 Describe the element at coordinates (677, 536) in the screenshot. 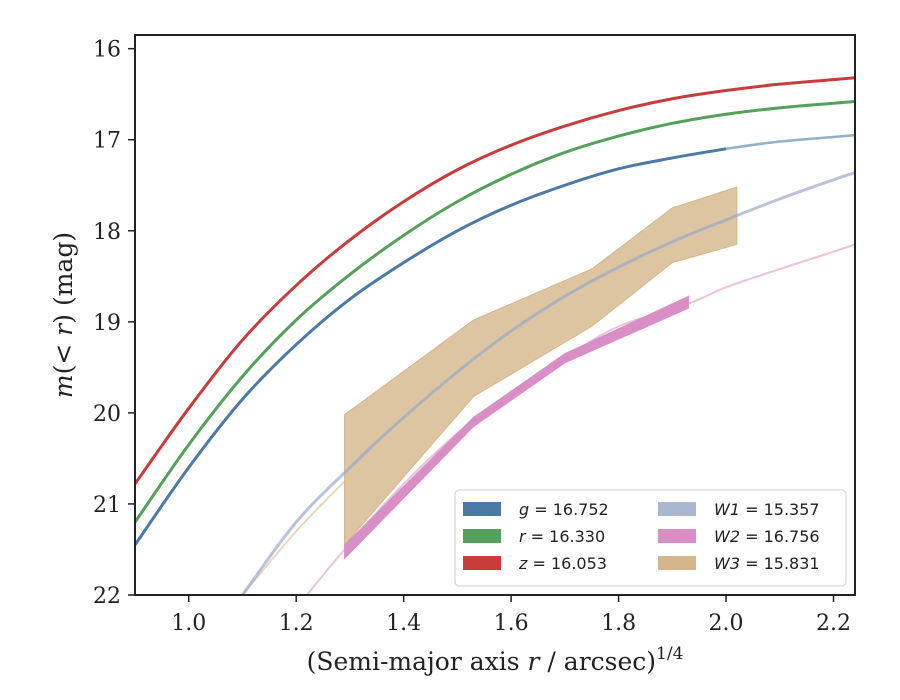

I see `legend-swatch-w2` at that location.